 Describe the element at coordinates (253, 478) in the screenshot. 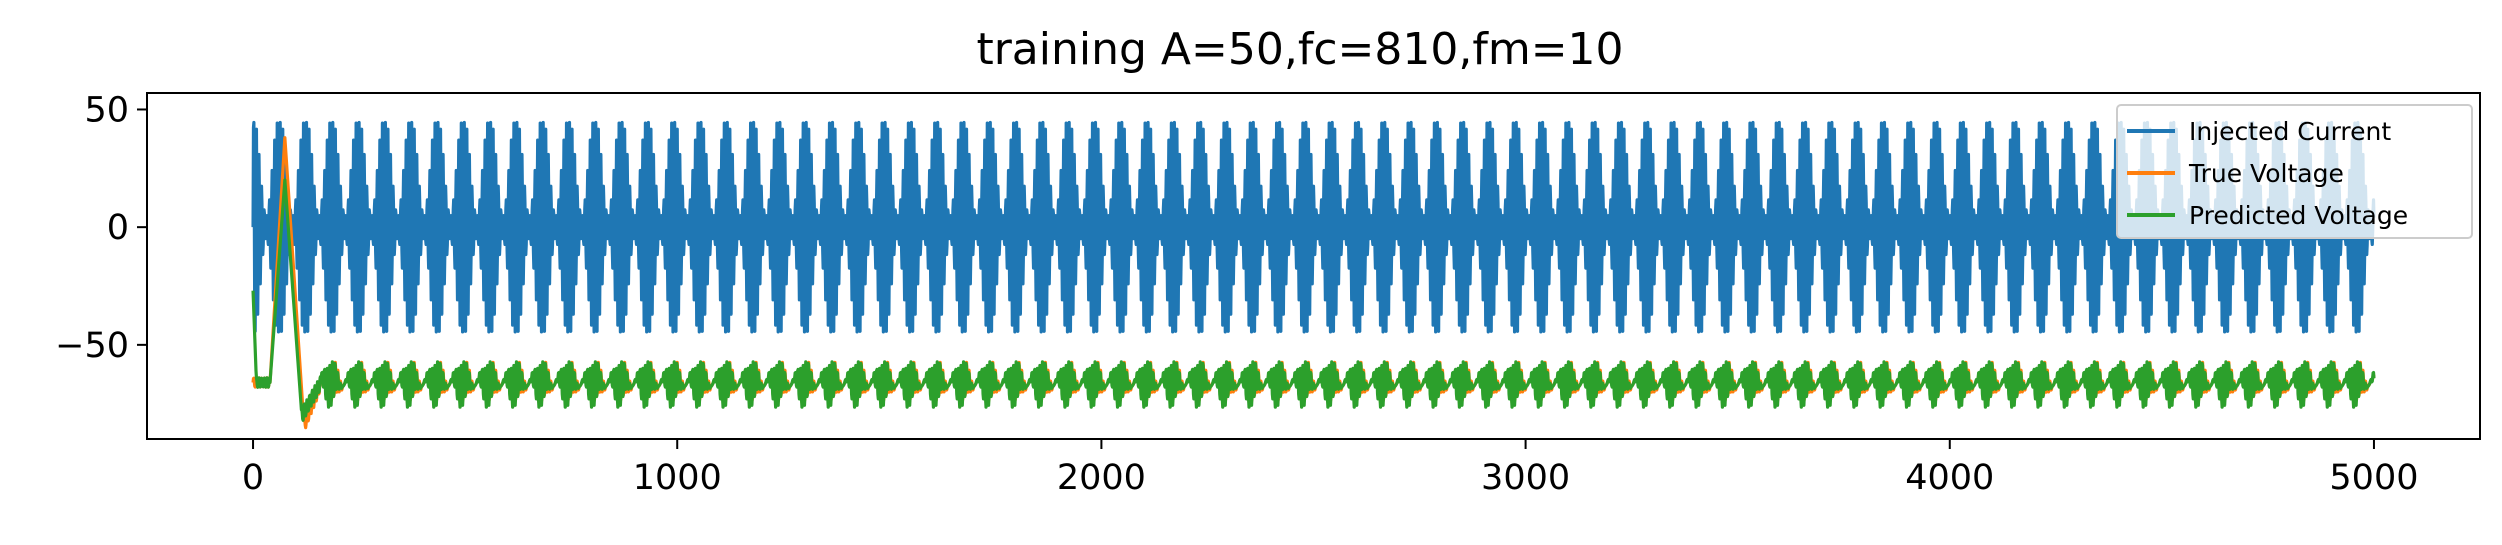

I see `x-tick-label: 0` at that location.